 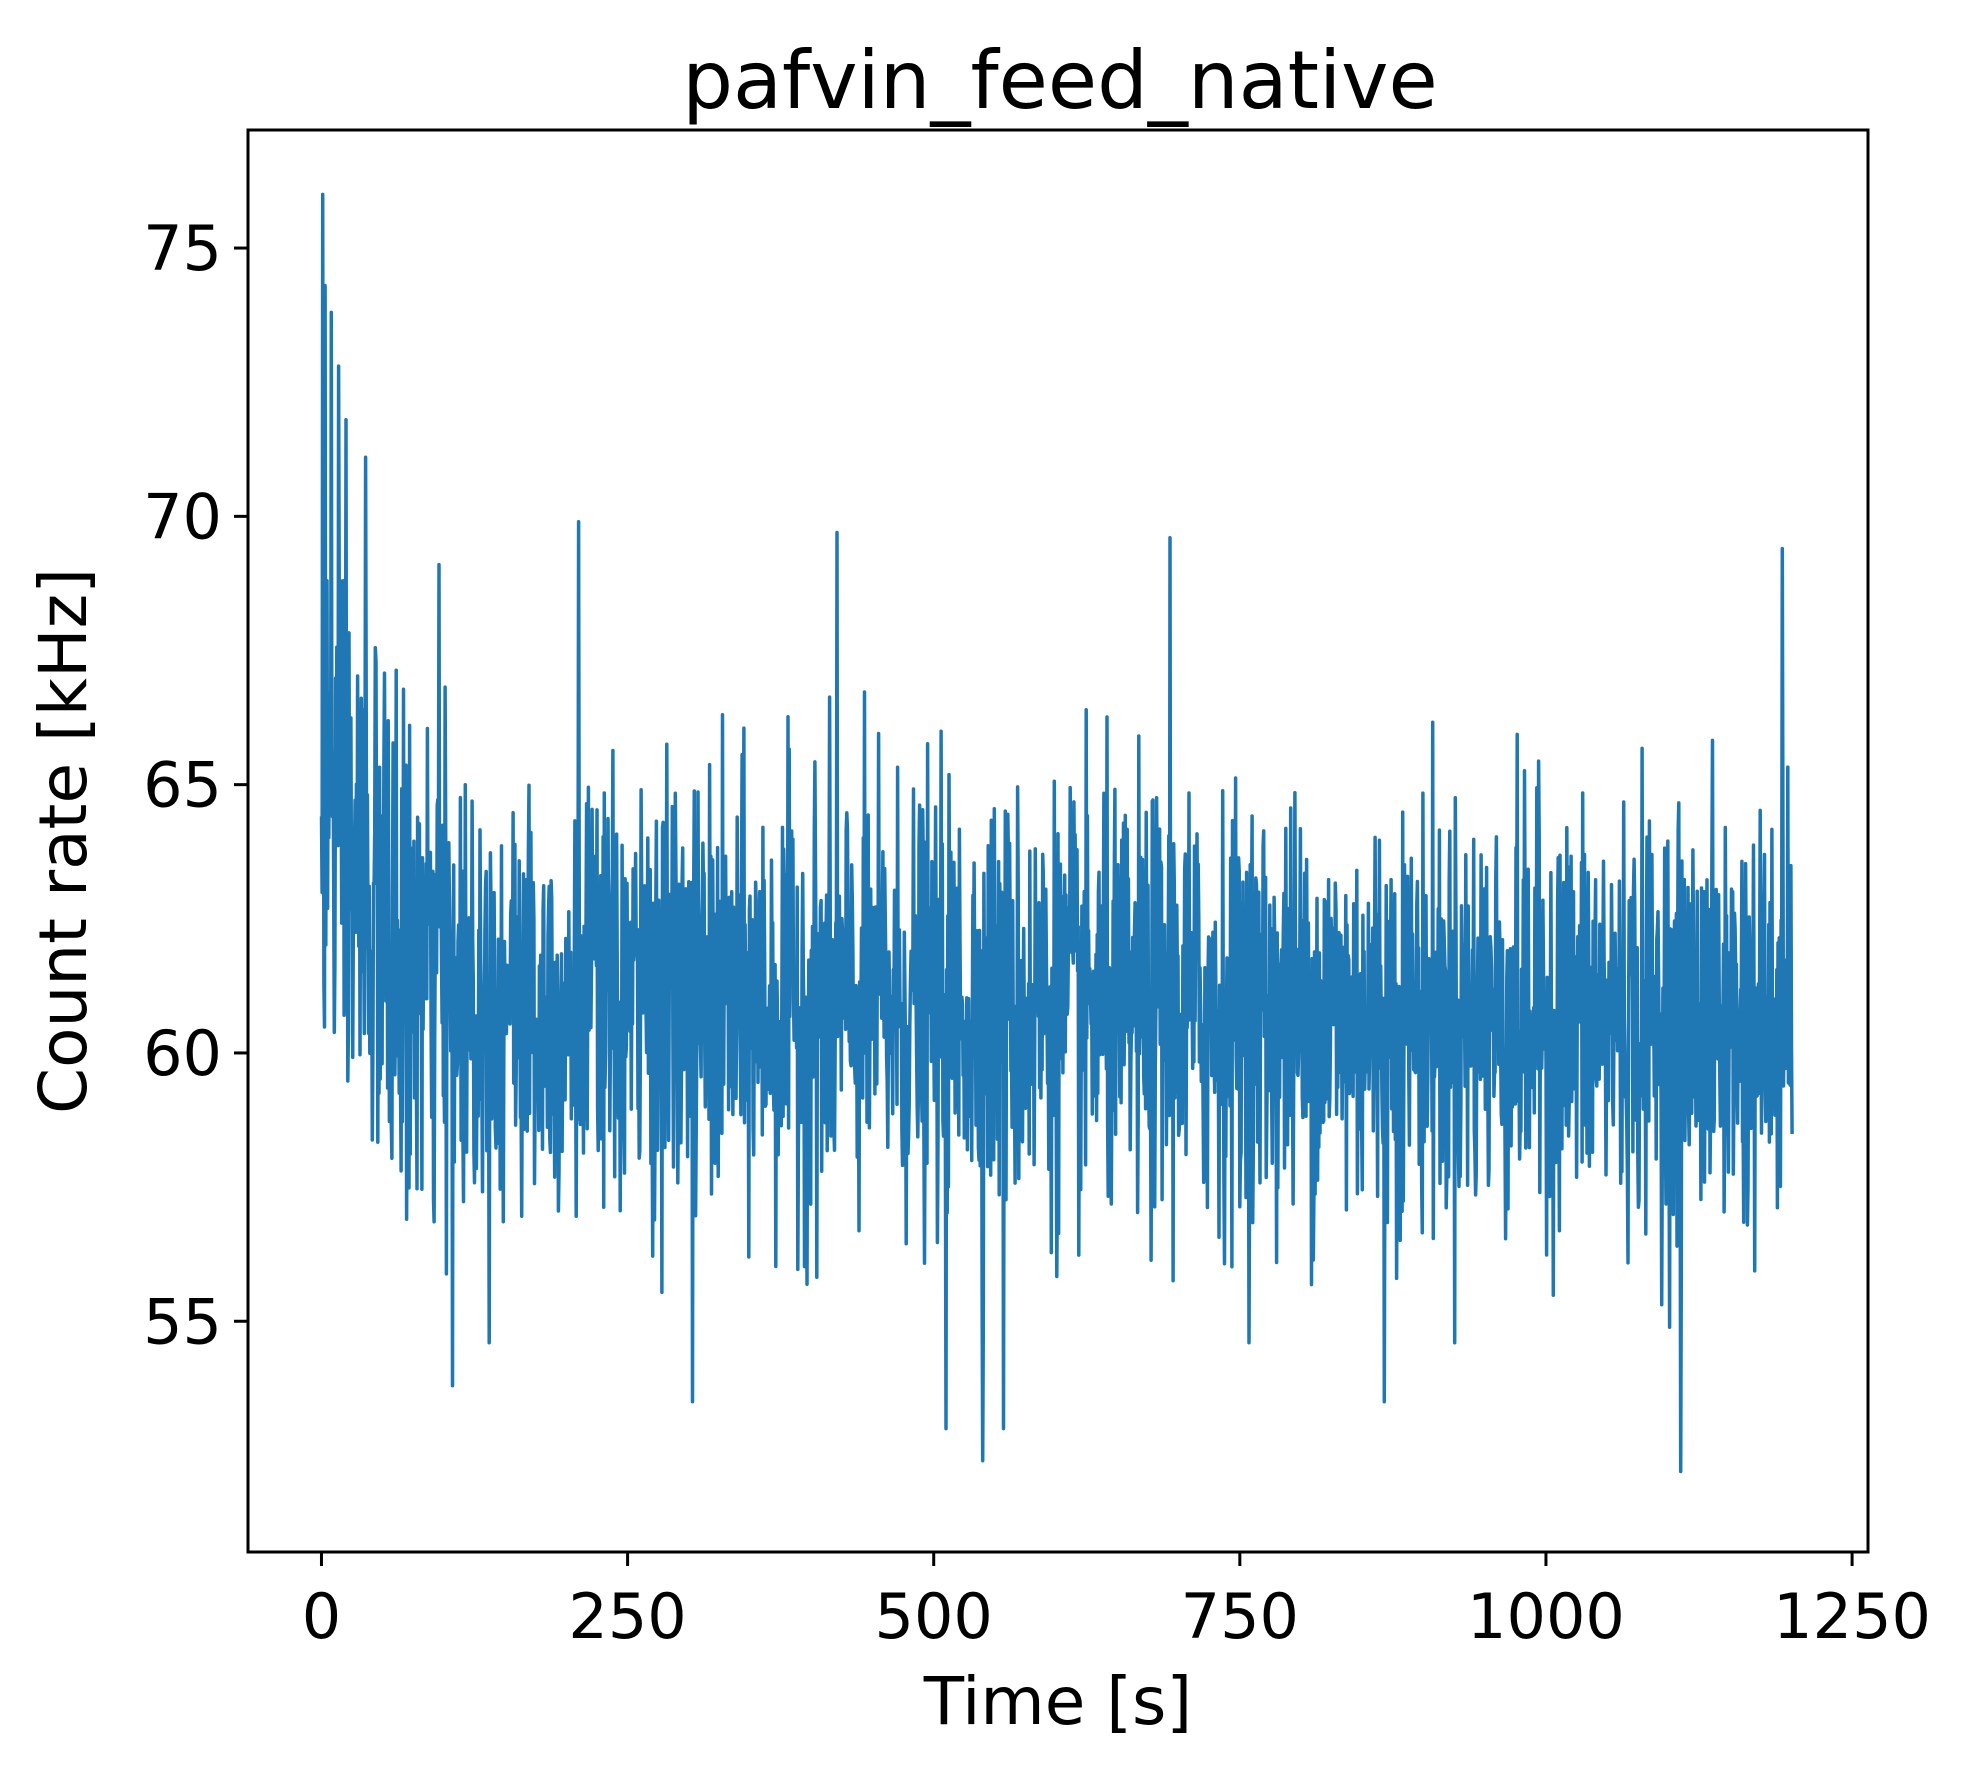 I want to click on x-tick-label: 750, so click(x=1240, y=1616).